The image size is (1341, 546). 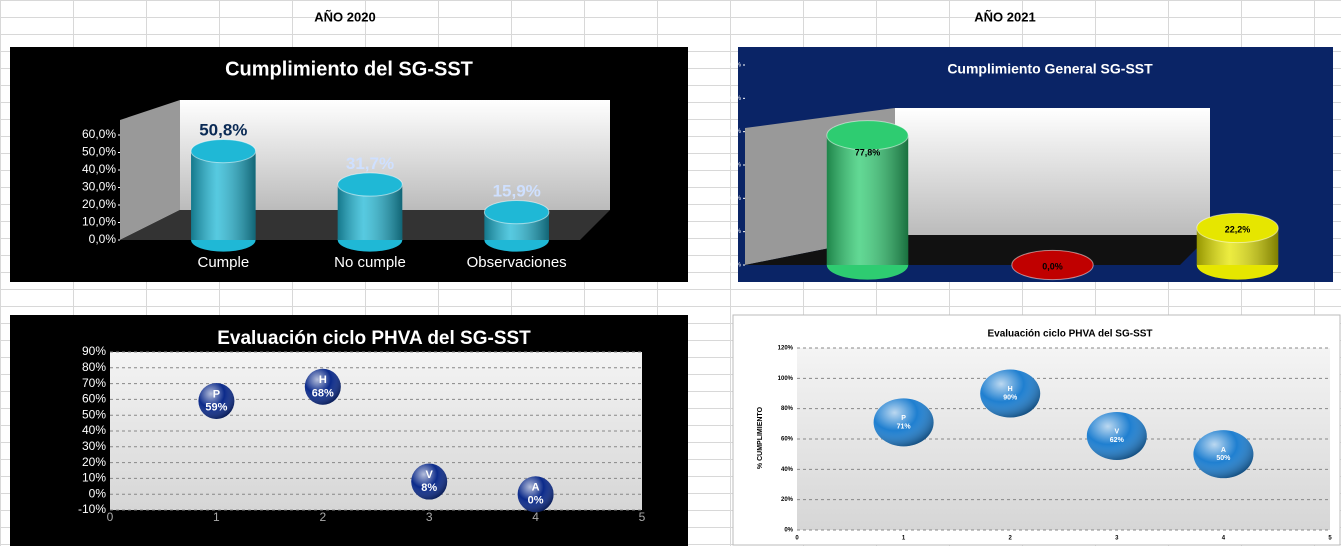 I want to click on y-tick-label: 100%, so click(x=786, y=379).